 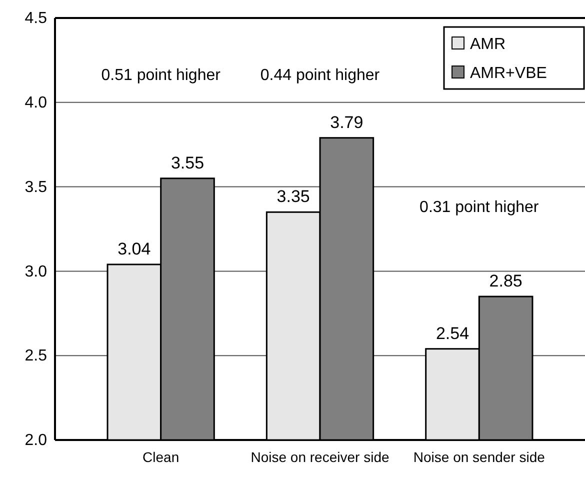 I want to click on annotation: 0.51 point higher, so click(x=161, y=75).